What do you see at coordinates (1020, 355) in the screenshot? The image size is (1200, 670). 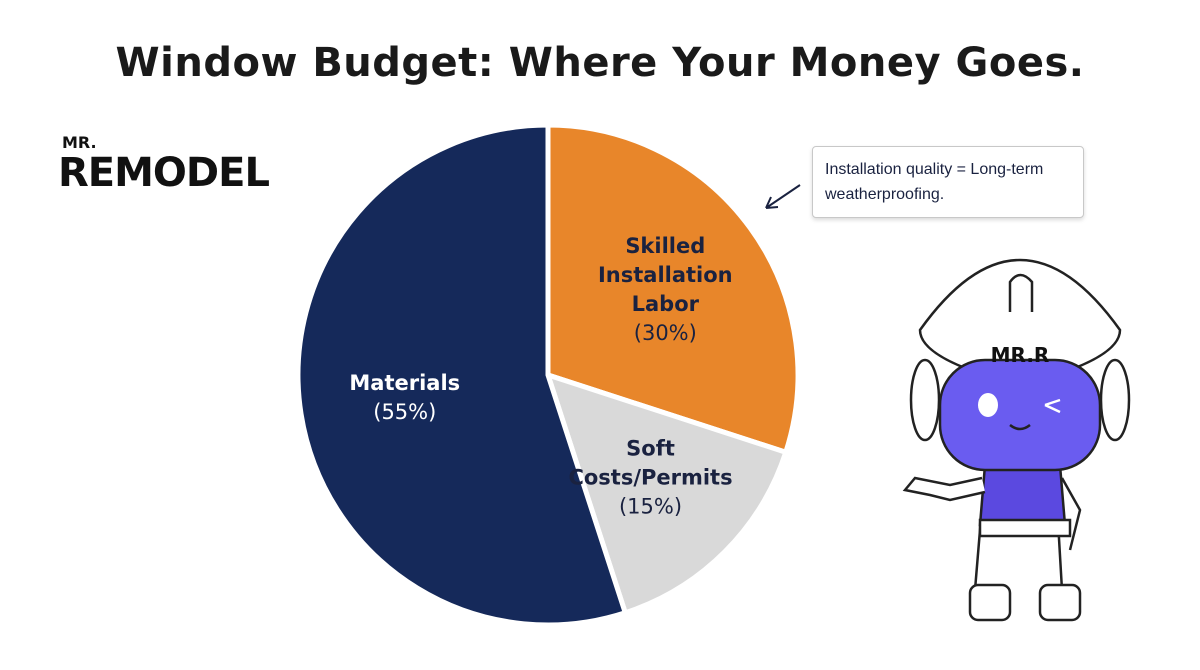 I see `helmet-label: MR.R` at bounding box center [1020, 355].